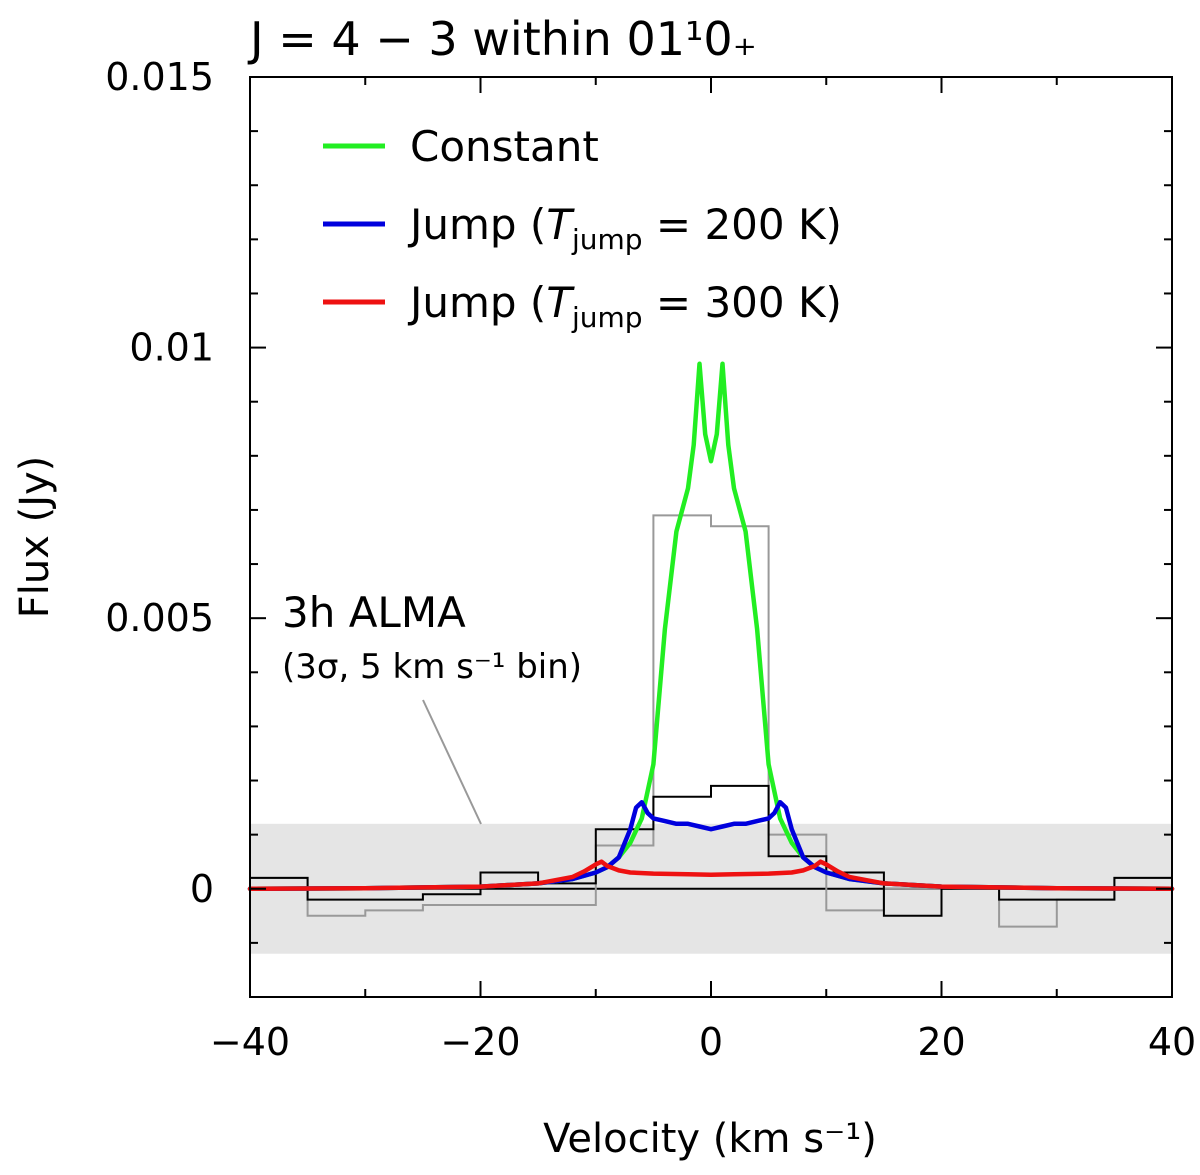 This screenshot has width=1200, height=1175. What do you see at coordinates (35, 537) in the screenshot?
I see `y-axis-label: Flux (Jy)` at bounding box center [35, 537].